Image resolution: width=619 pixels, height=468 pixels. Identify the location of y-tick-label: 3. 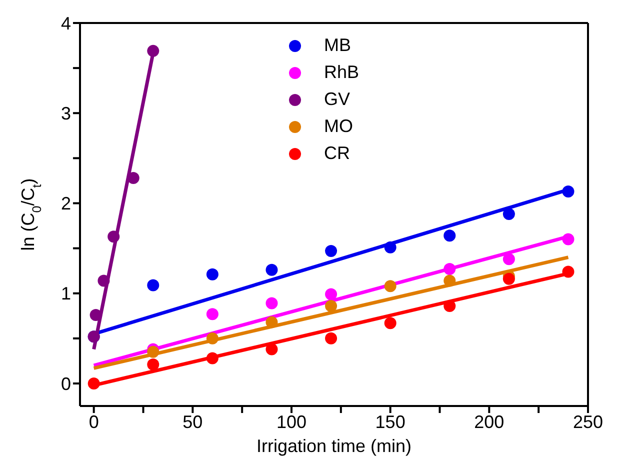
(65, 114).